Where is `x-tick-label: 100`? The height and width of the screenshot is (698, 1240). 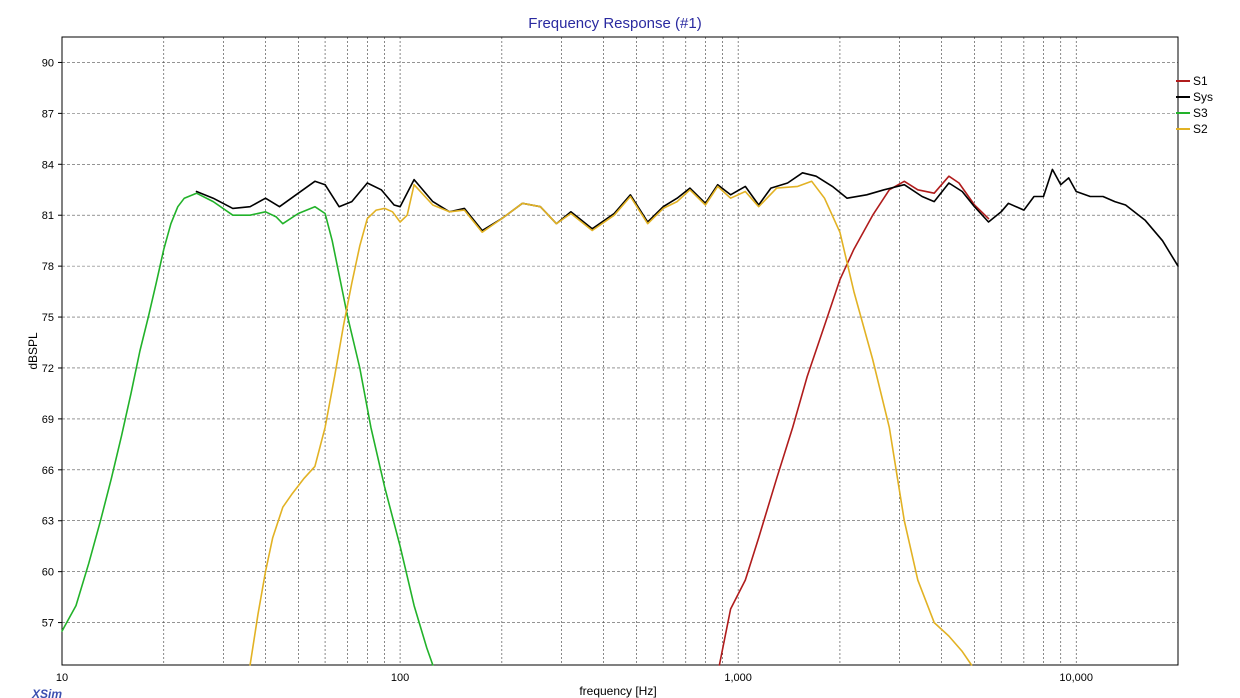 x-tick-label: 100 is located at coordinates (400, 678).